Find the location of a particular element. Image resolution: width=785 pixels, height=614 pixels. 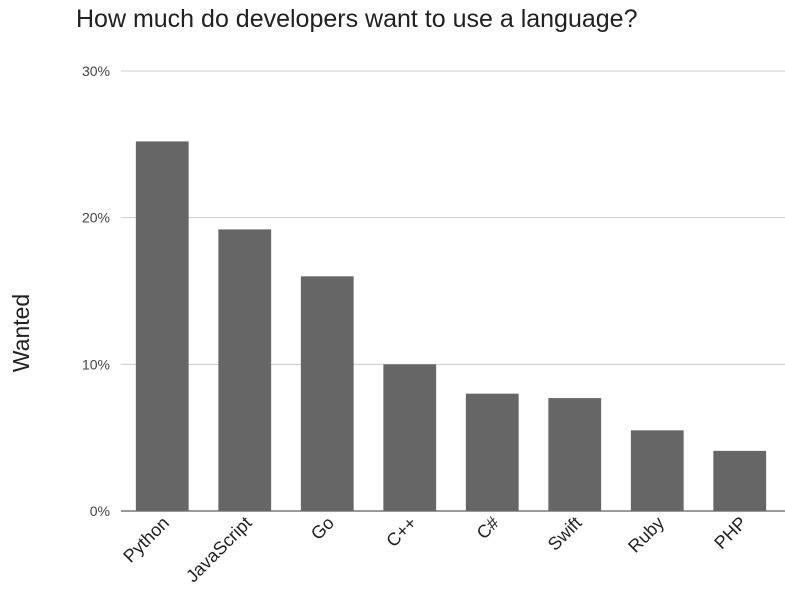

bar-javascript is located at coordinates (245, 370).